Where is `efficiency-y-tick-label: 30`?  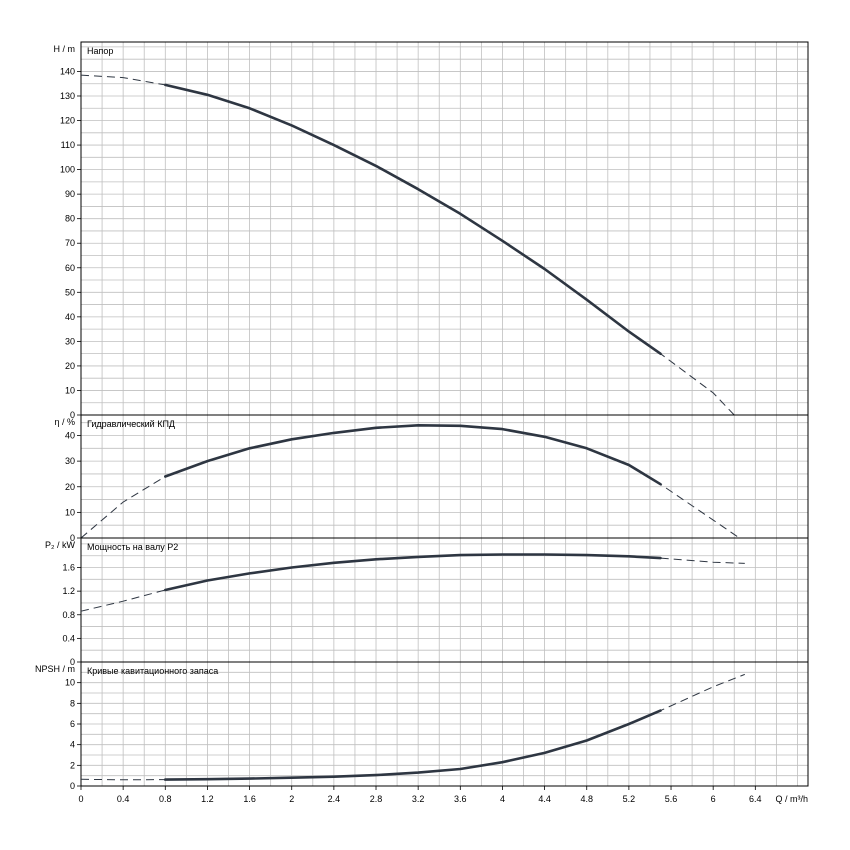 efficiency-y-tick-label: 30 is located at coordinates (70, 461).